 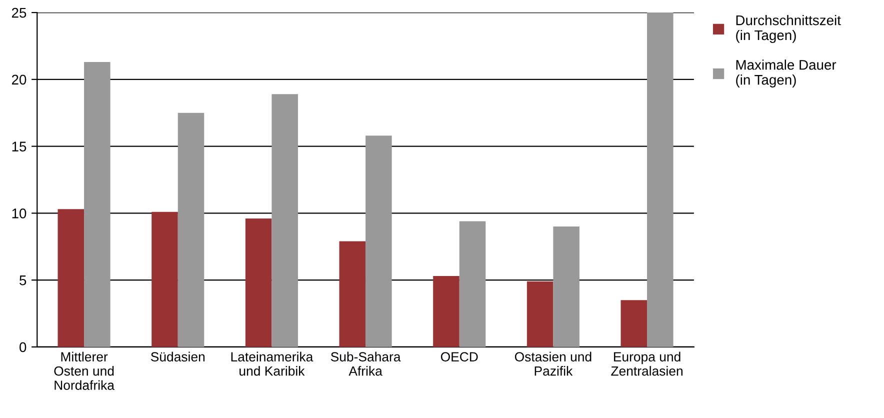 I want to click on y-tick-label: 10, so click(x=19, y=213).